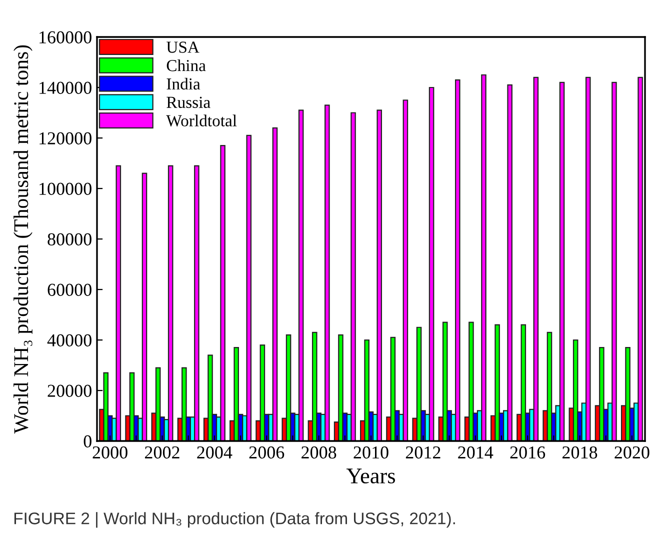  Describe the element at coordinates (266, 452) in the screenshot. I see `x-tick-label: 2006` at that location.